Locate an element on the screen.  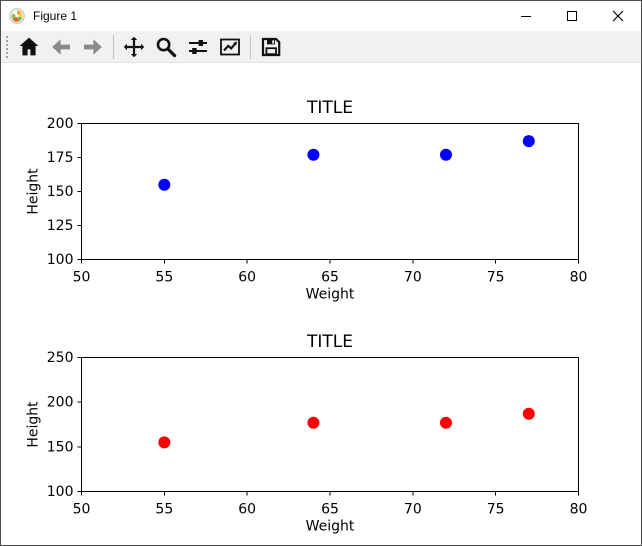
y-tick-label: 250 is located at coordinates (60, 358).